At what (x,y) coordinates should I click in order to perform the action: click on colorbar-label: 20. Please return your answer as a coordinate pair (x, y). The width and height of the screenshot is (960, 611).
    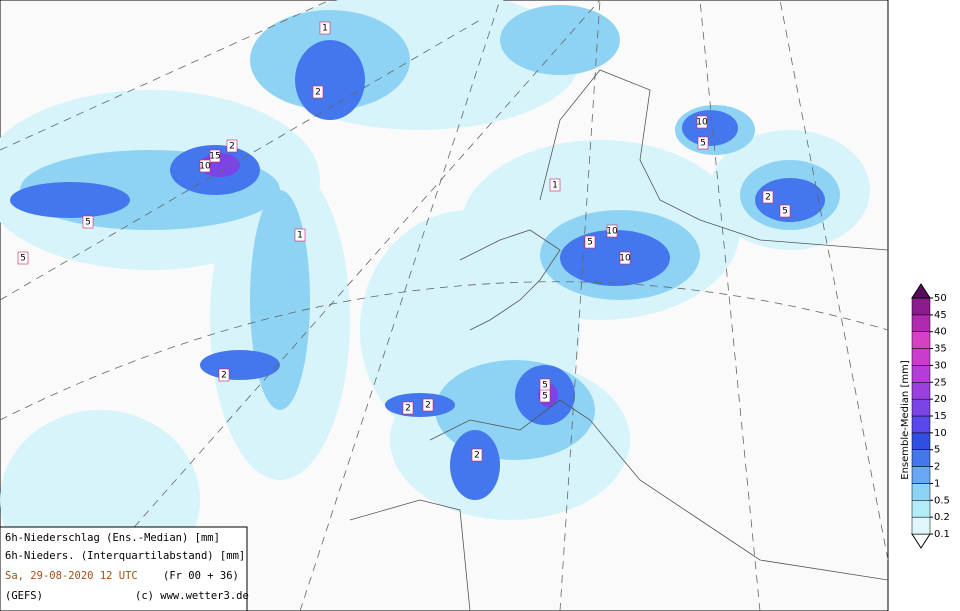
    Looking at the image, I should click on (940, 399).